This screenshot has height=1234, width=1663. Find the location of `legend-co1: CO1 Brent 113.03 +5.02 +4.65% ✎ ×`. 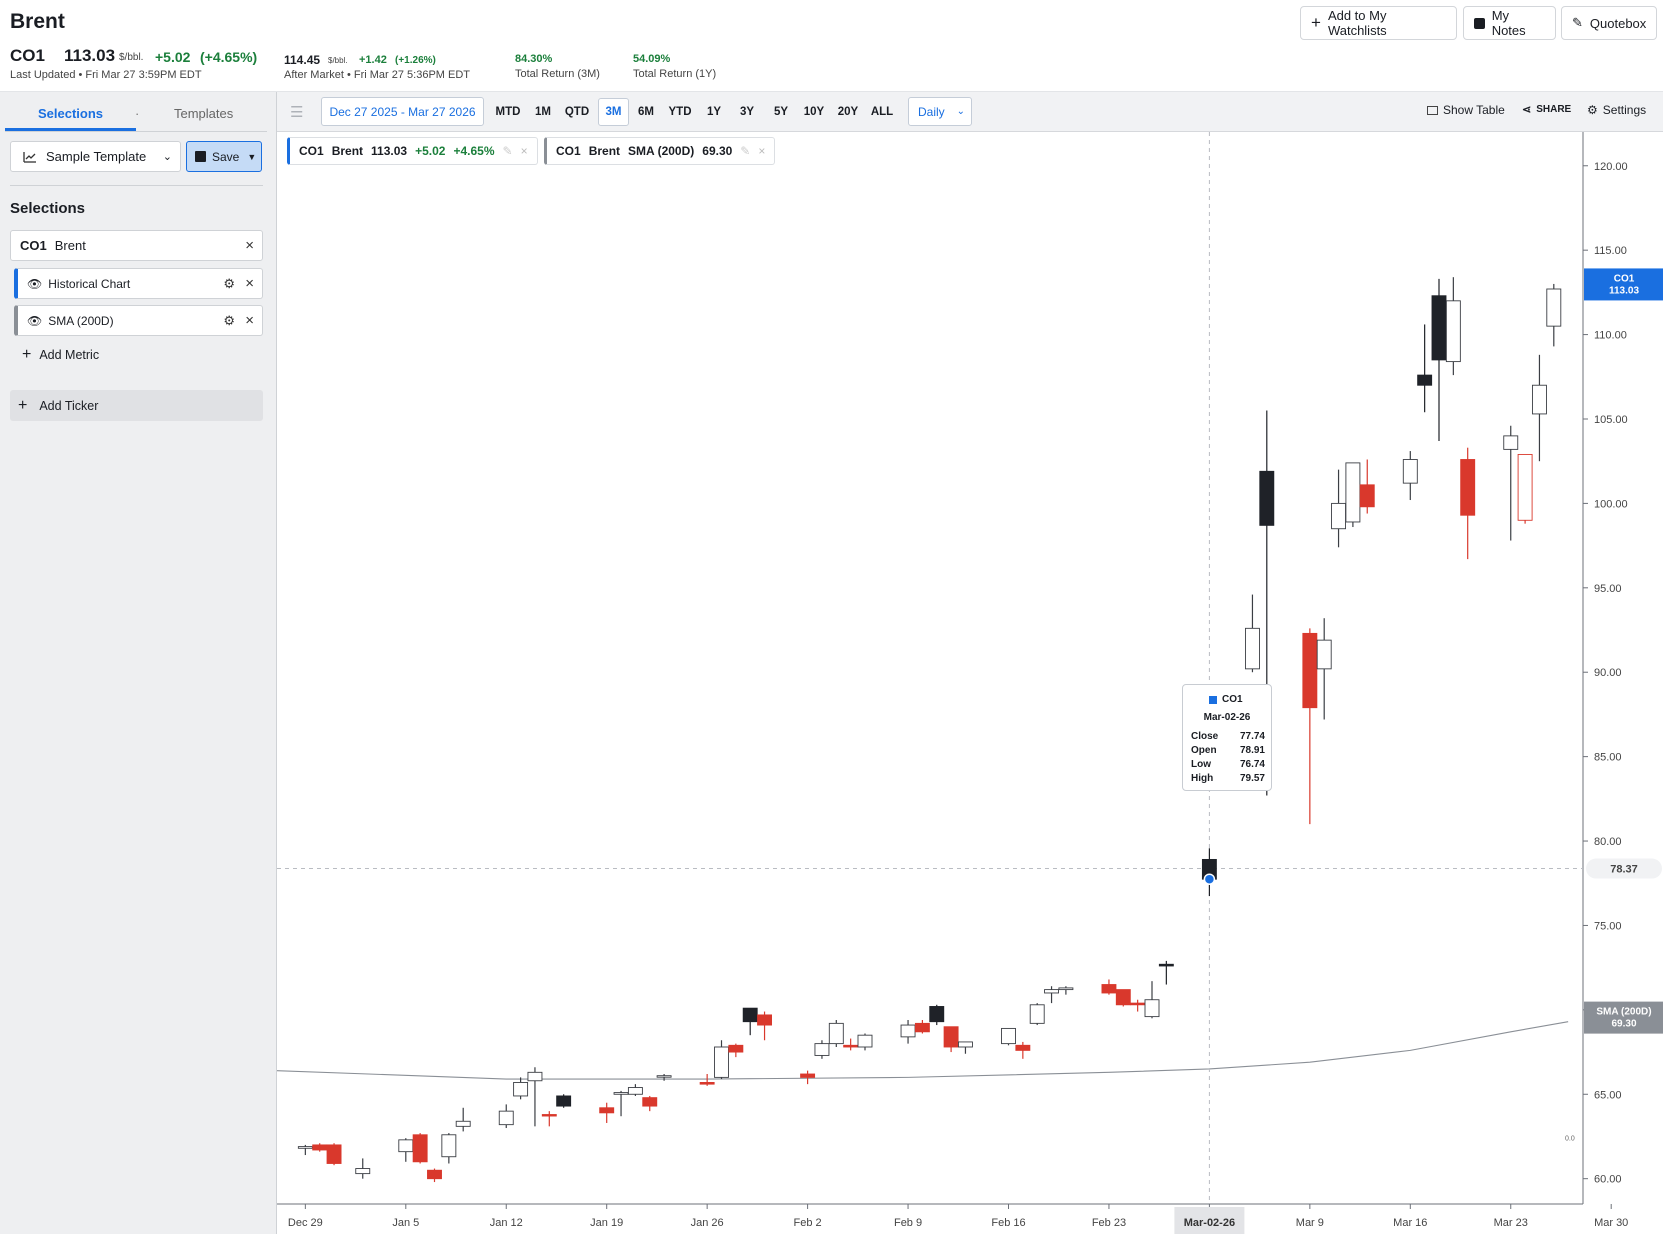

legend-co1: CO1 Brent 113.03 +5.02 +4.65% ✎ × is located at coordinates (412, 151).